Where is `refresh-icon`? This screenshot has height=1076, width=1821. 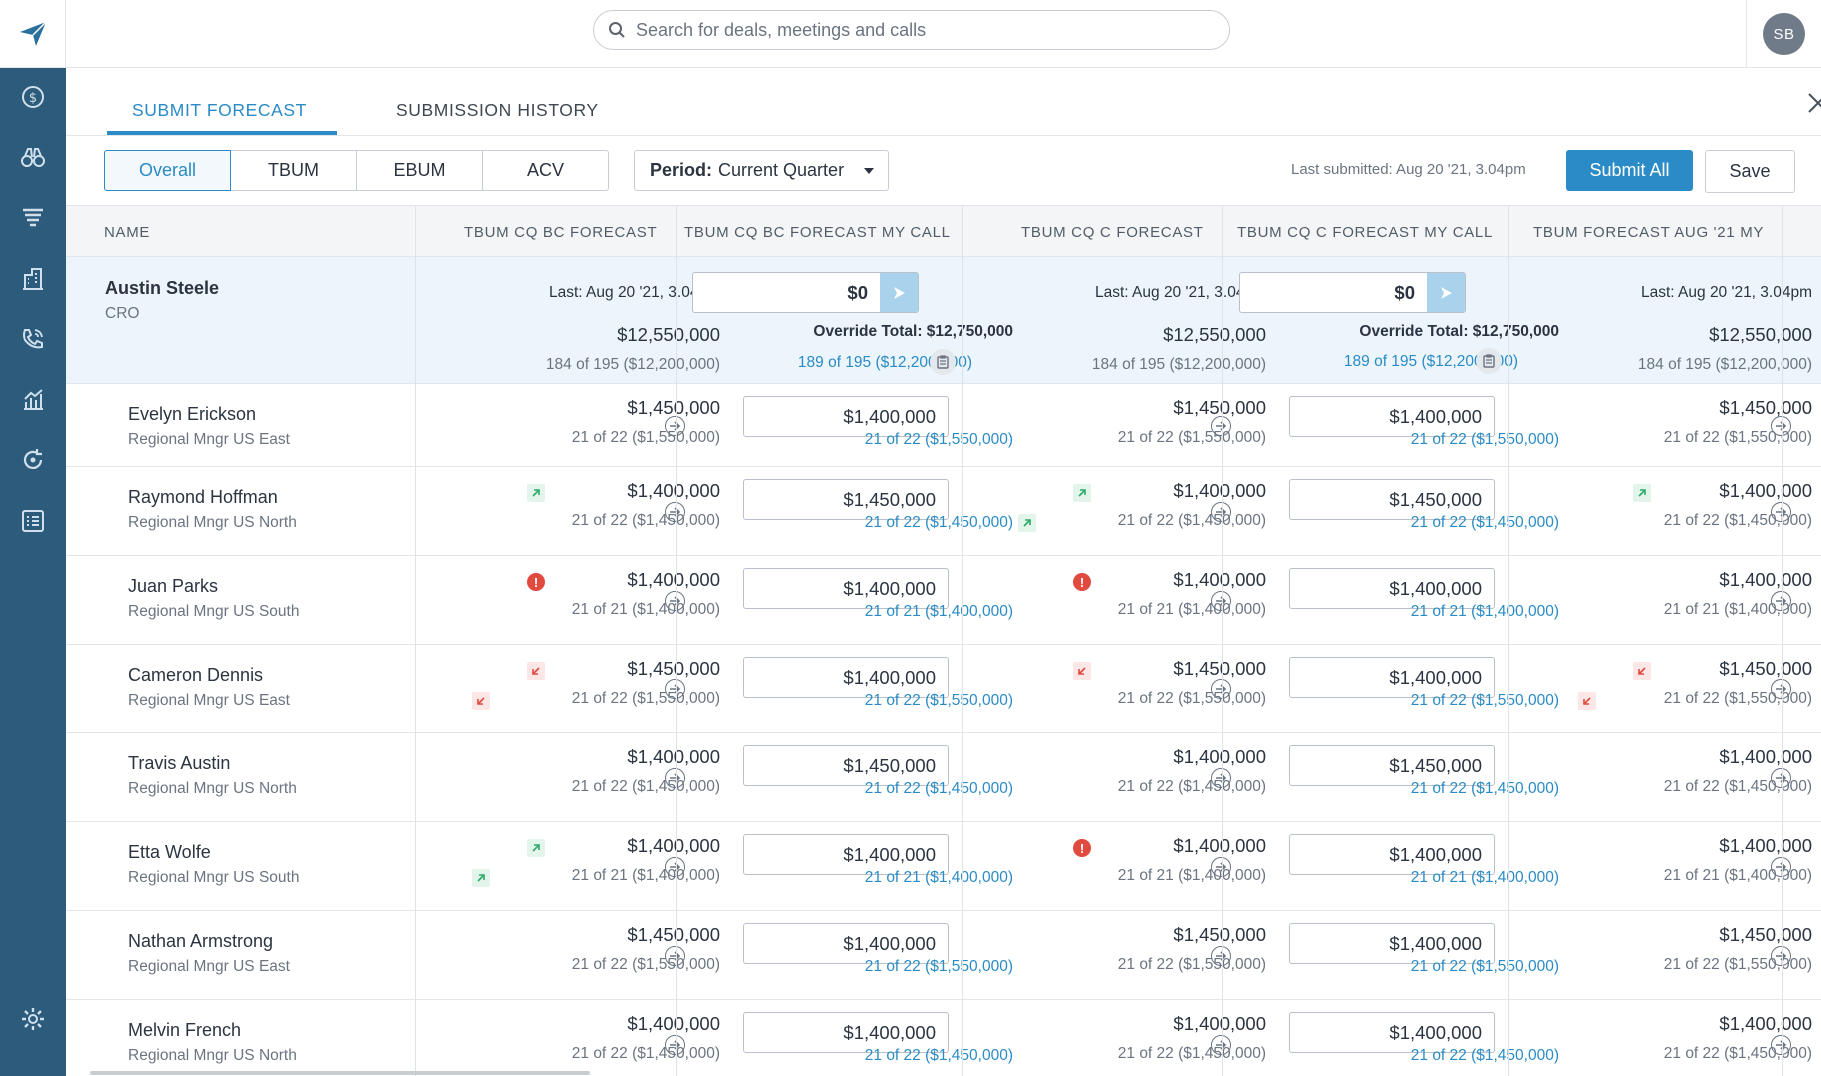
refresh-icon is located at coordinates (33, 460).